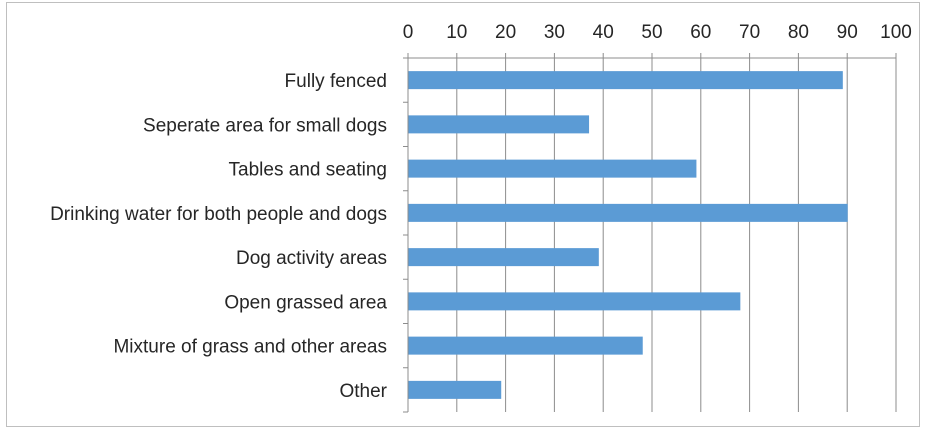  I want to click on tick-label-60: 60, so click(700, 32).